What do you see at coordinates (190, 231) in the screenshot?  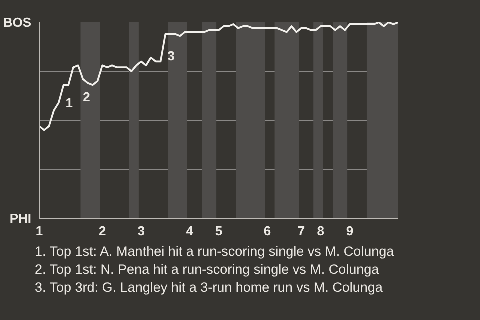 I see `x-tick-label: 4` at bounding box center [190, 231].